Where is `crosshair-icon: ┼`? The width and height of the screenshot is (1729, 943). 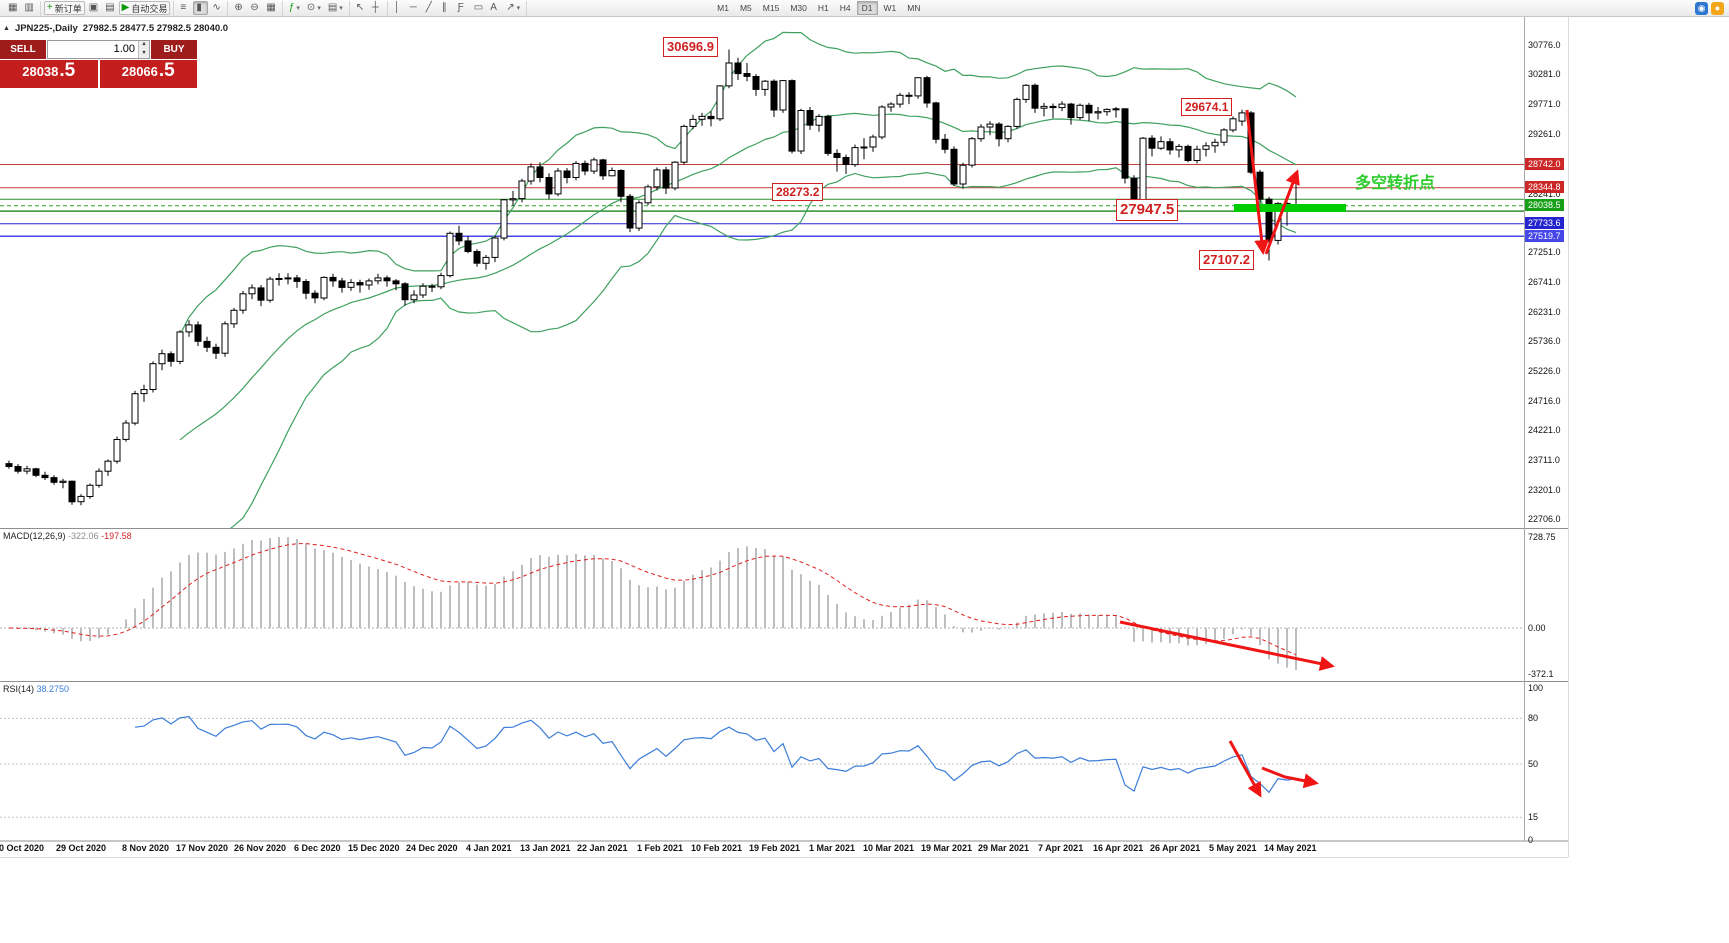 crosshair-icon: ┼ is located at coordinates (375, 7).